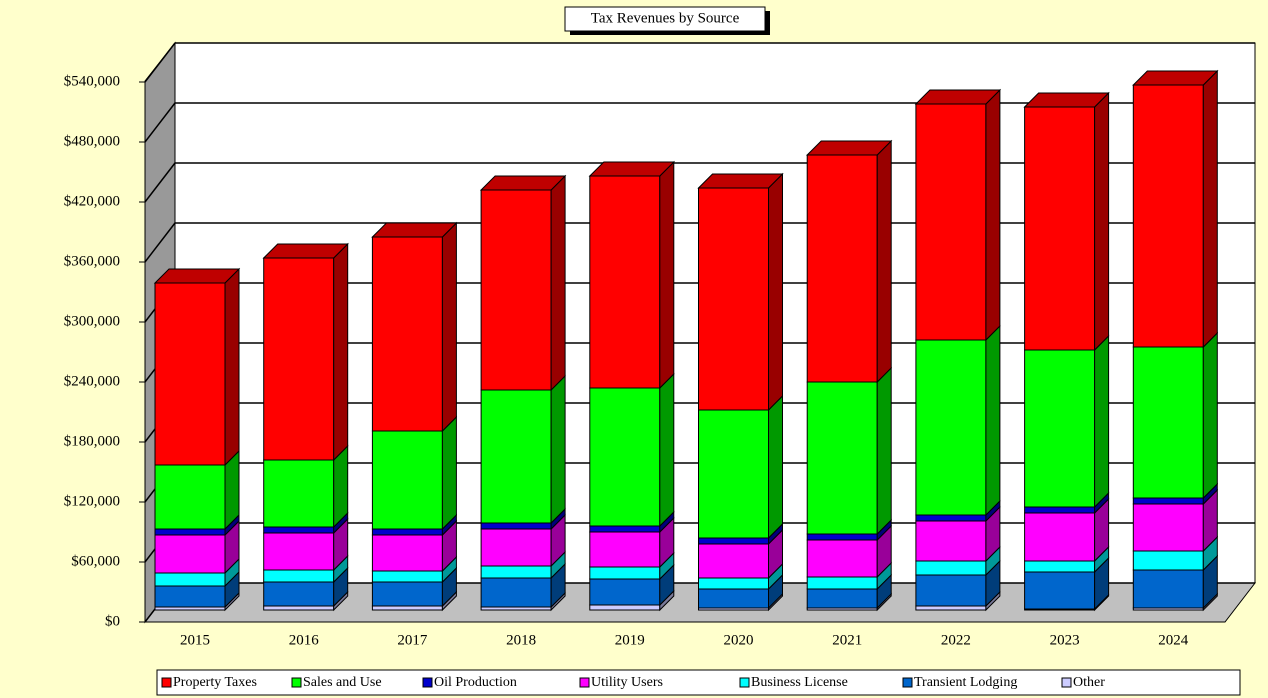 This screenshot has height=698, width=1268. What do you see at coordinates (521, 640) in the screenshot?
I see `x-tick-label: 2018` at bounding box center [521, 640].